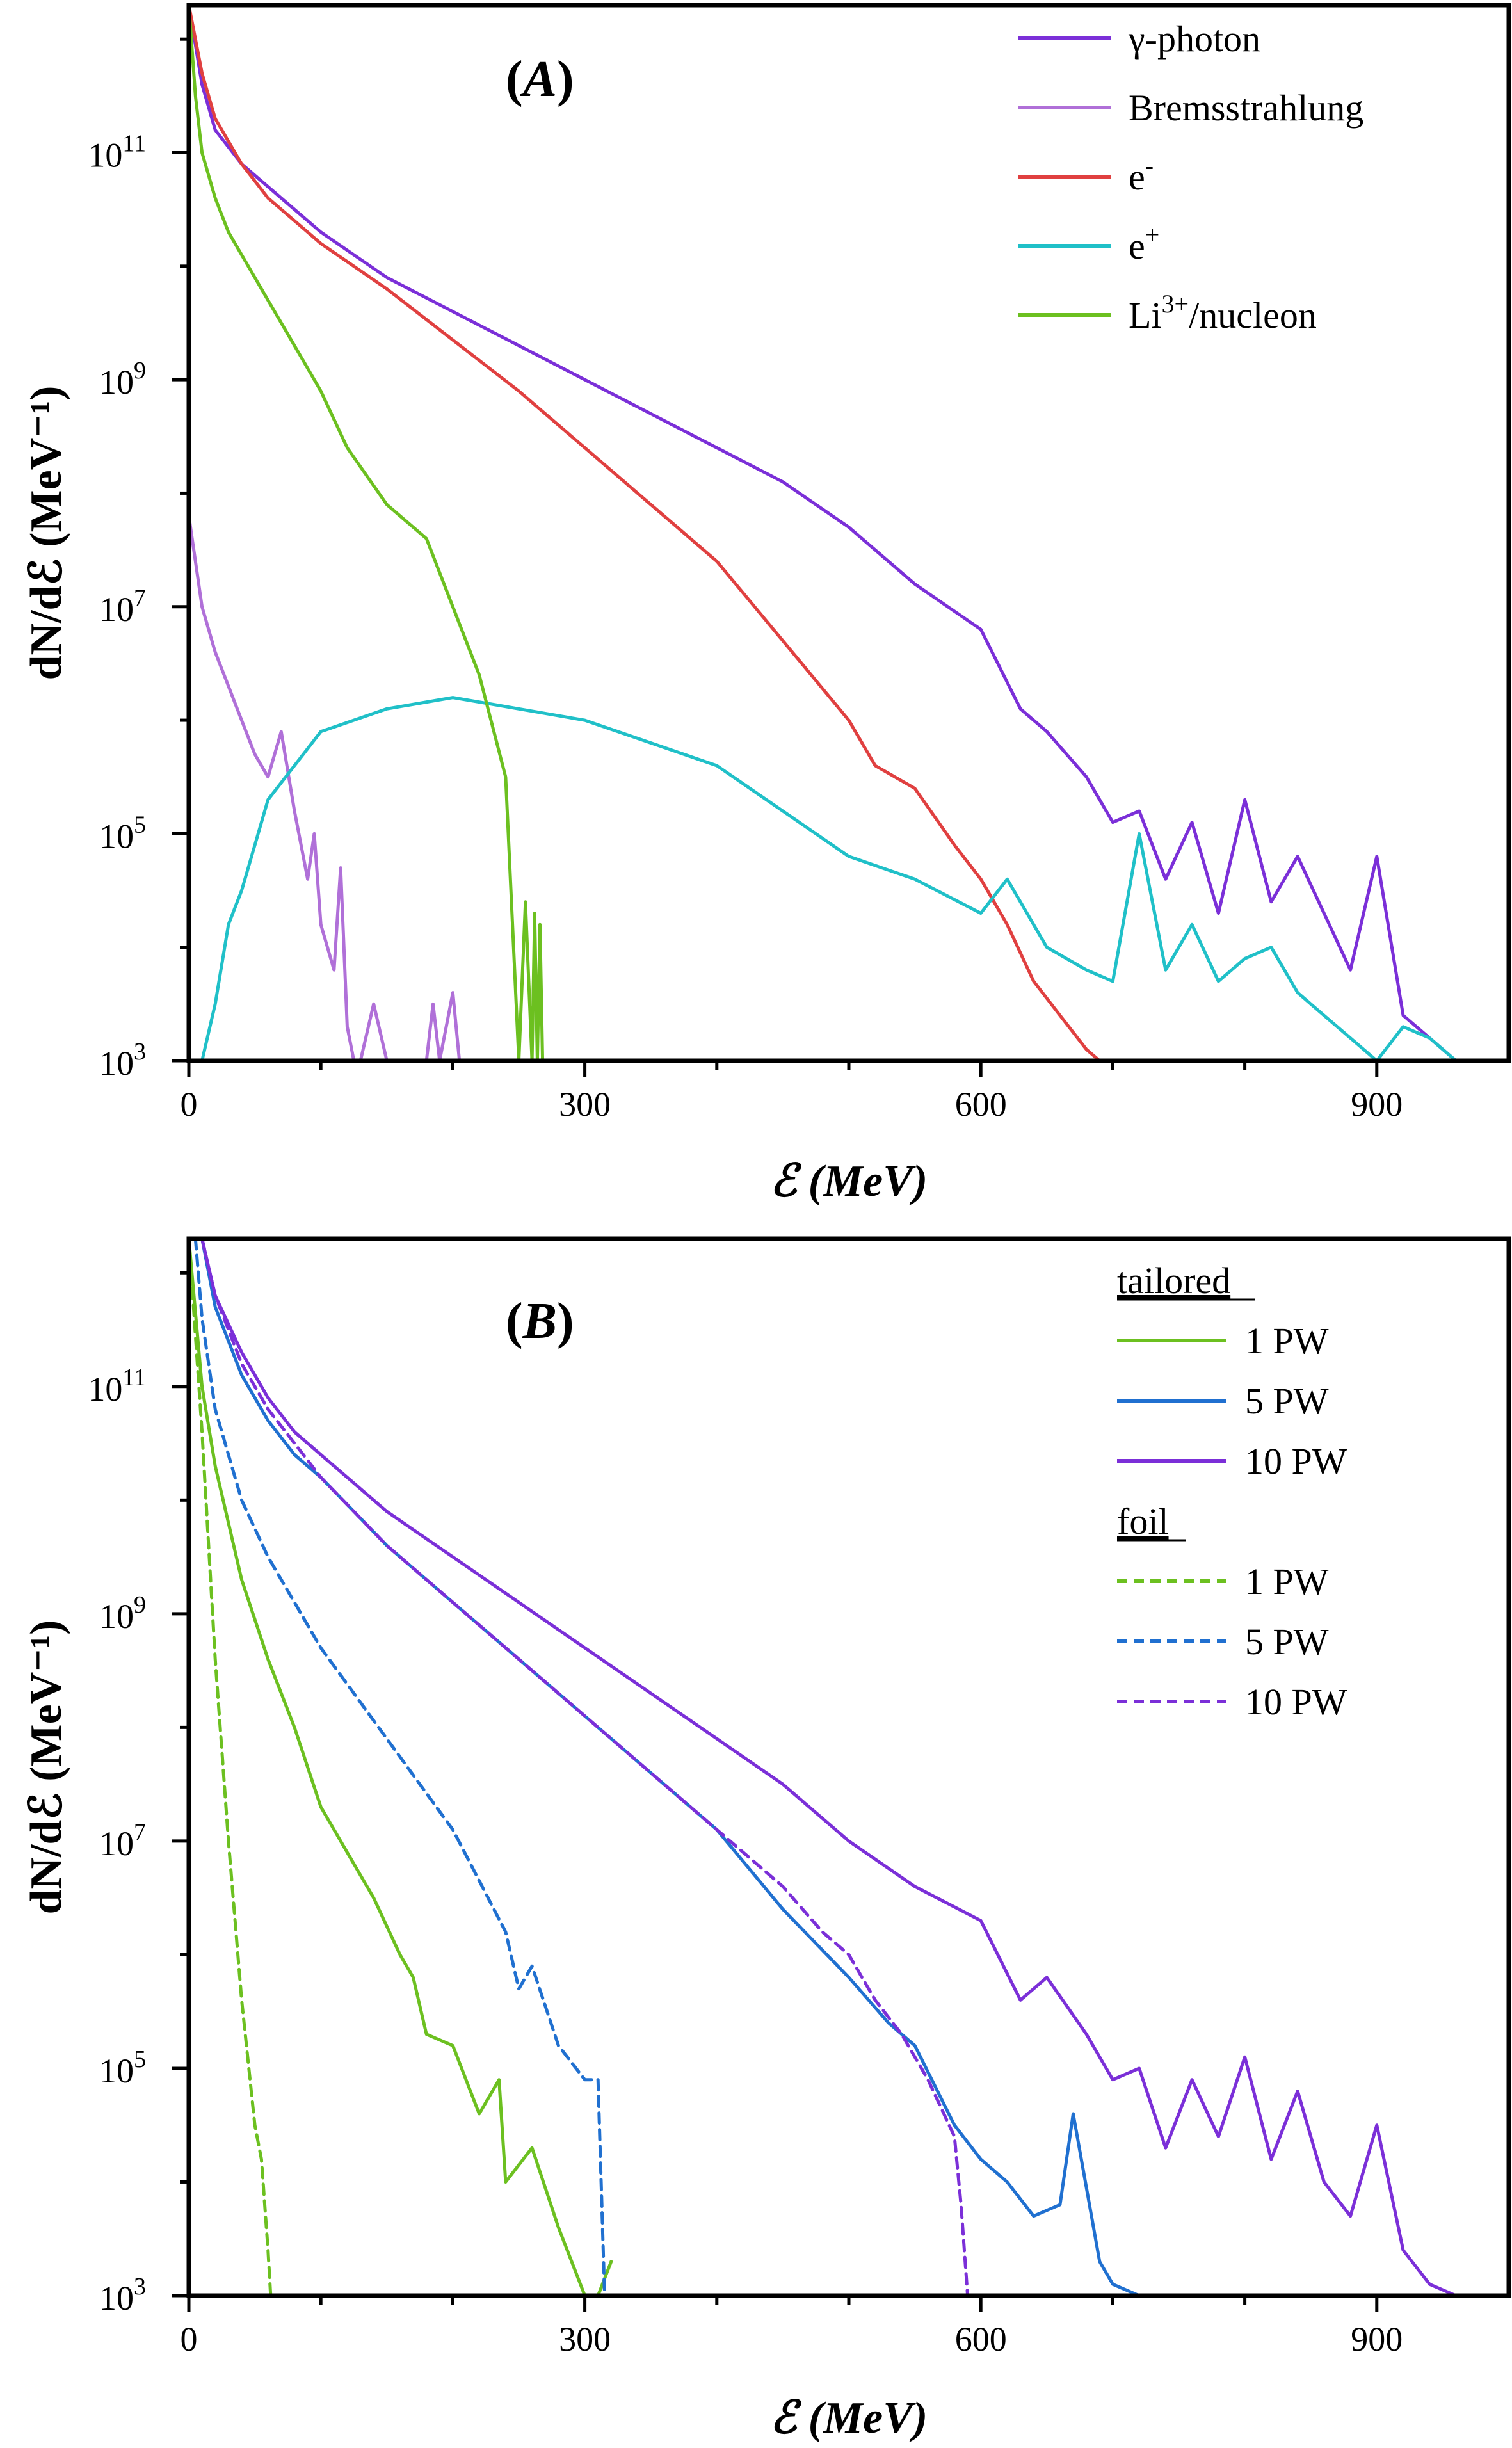 The image size is (1512, 2448). Describe the element at coordinates (1143, 1521) in the screenshot. I see `legend-group-foil: foil` at that location.